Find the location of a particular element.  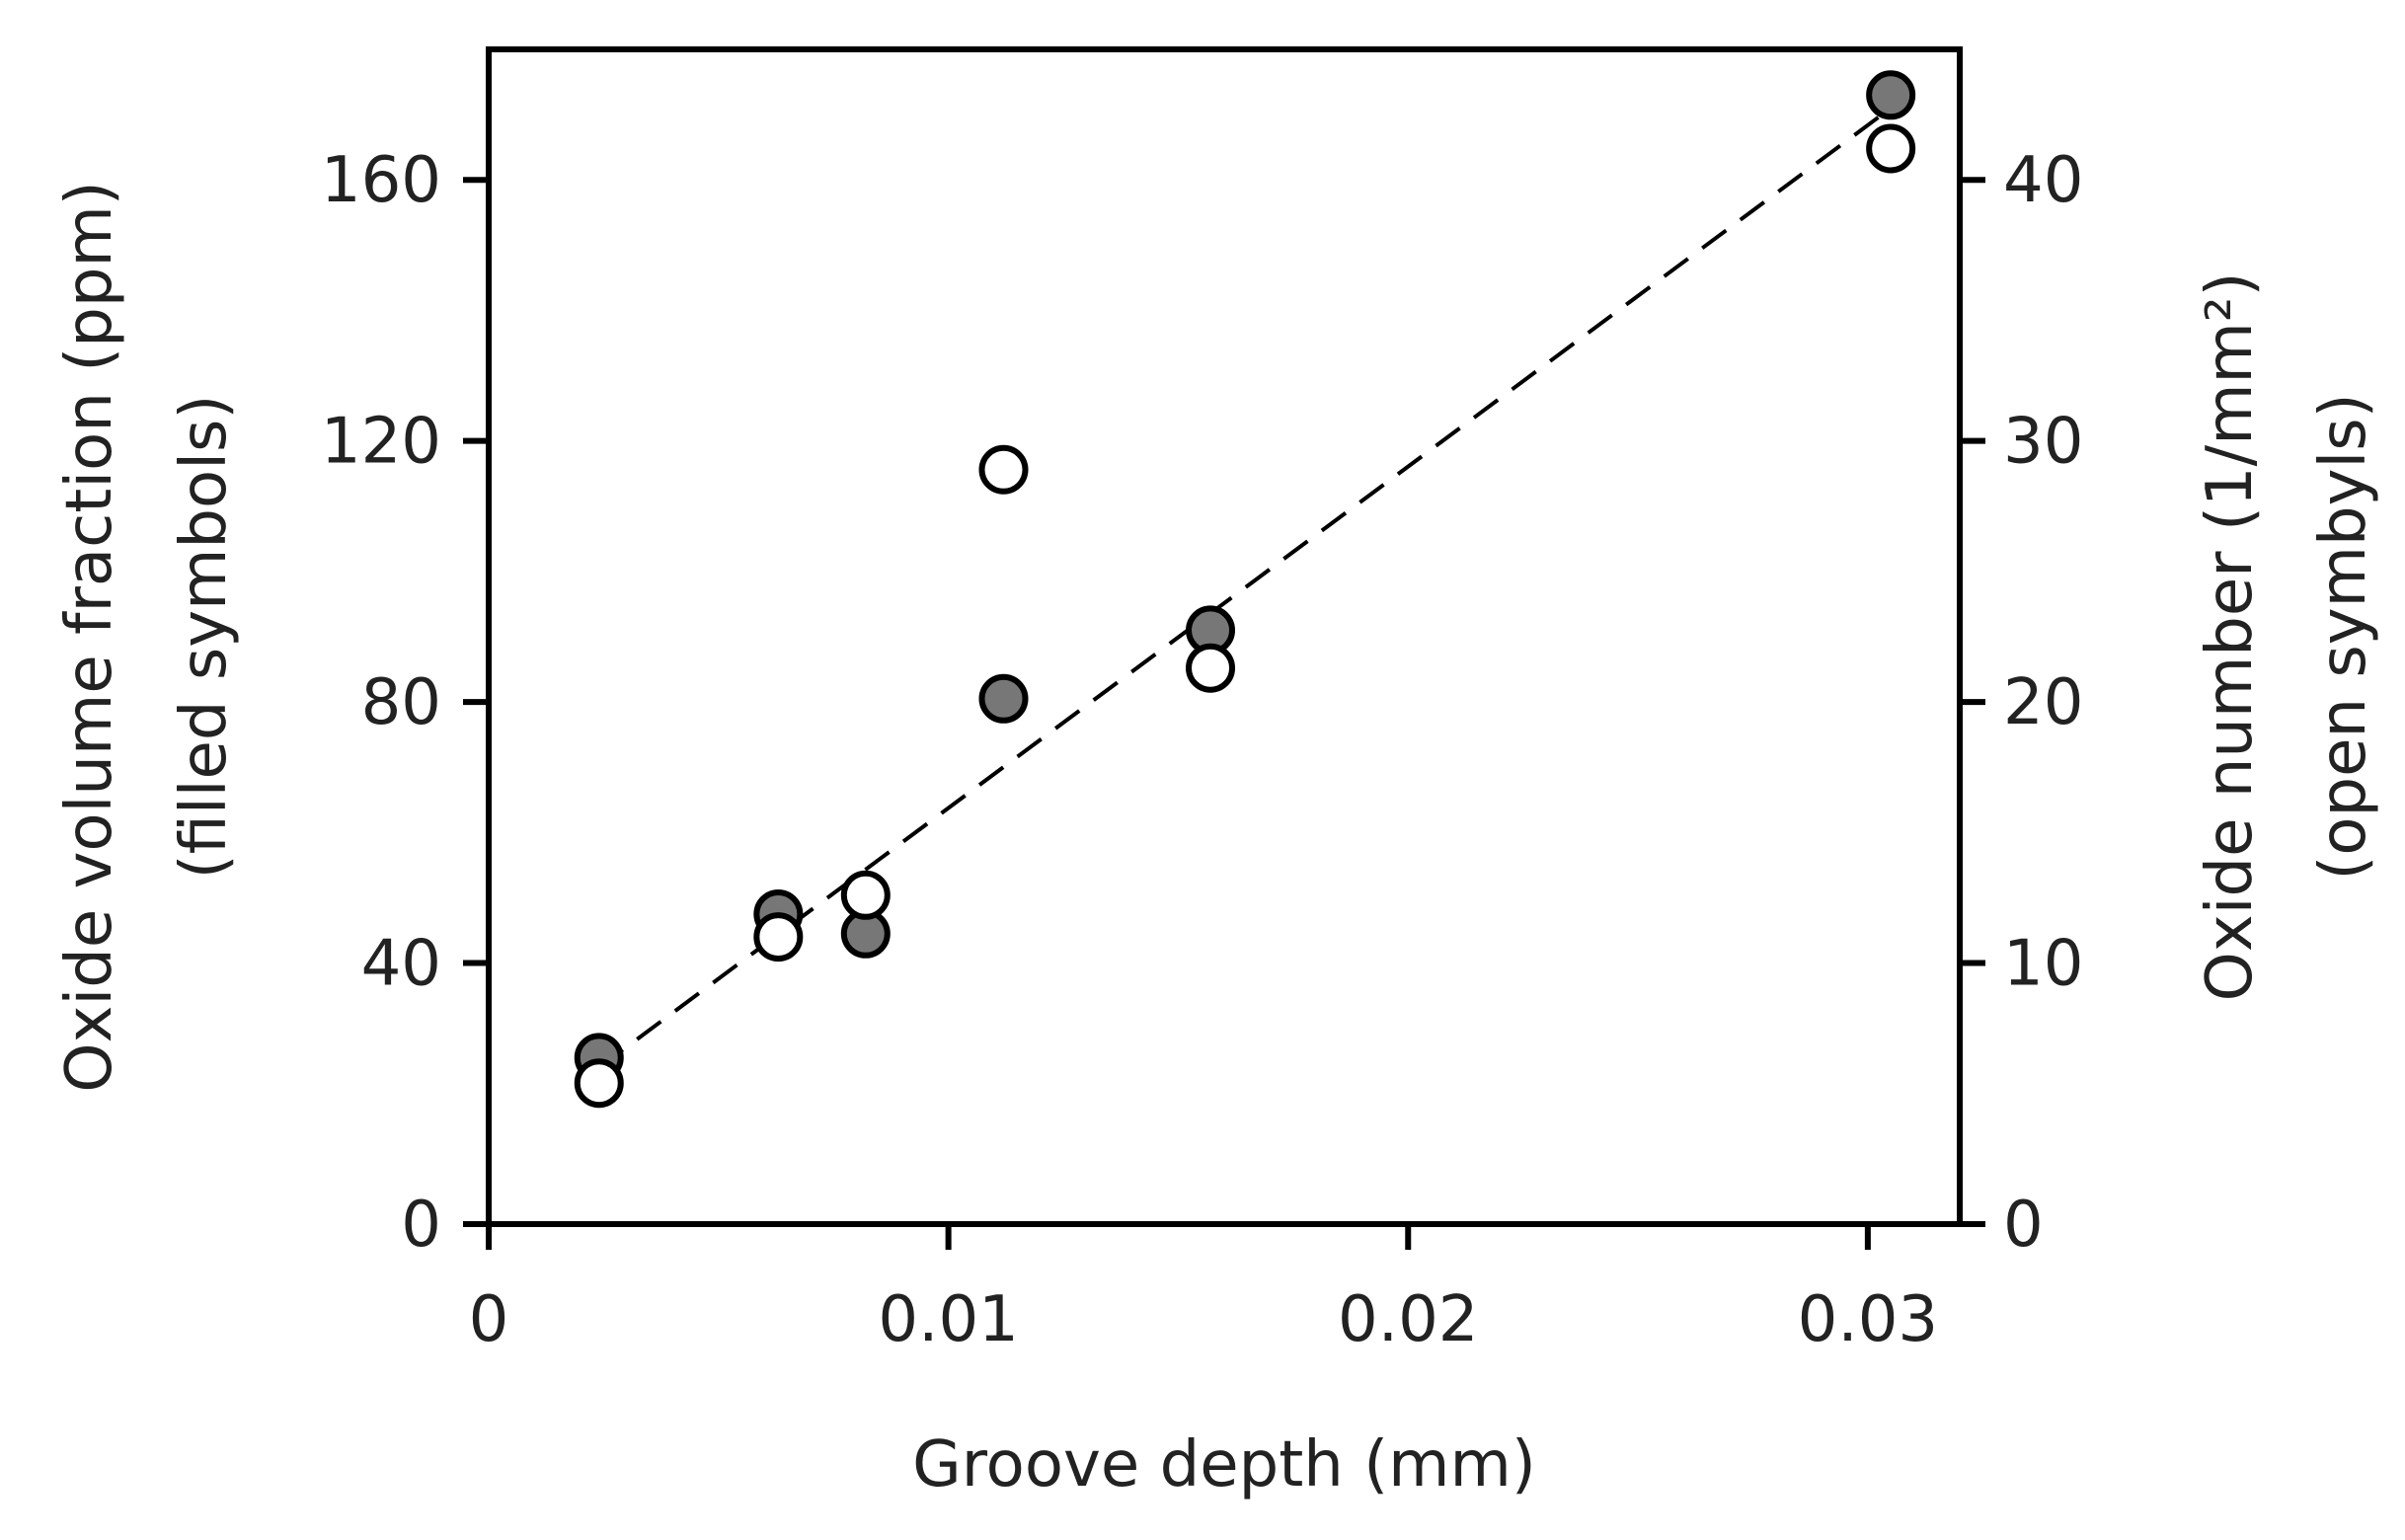

y2-tick-label: 10 is located at coordinates (2043, 964).